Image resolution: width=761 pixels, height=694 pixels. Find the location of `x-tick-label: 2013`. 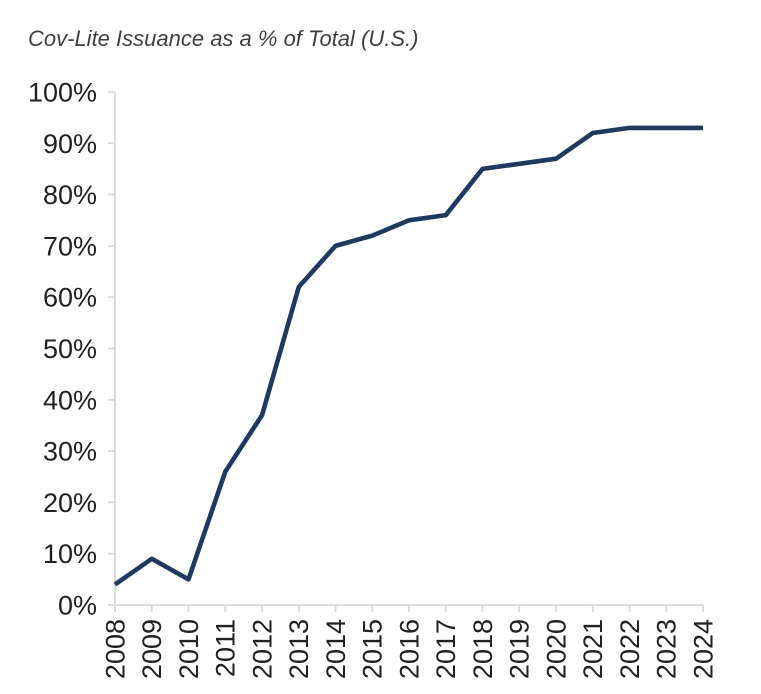

x-tick-label: 2013 is located at coordinates (299, 649).